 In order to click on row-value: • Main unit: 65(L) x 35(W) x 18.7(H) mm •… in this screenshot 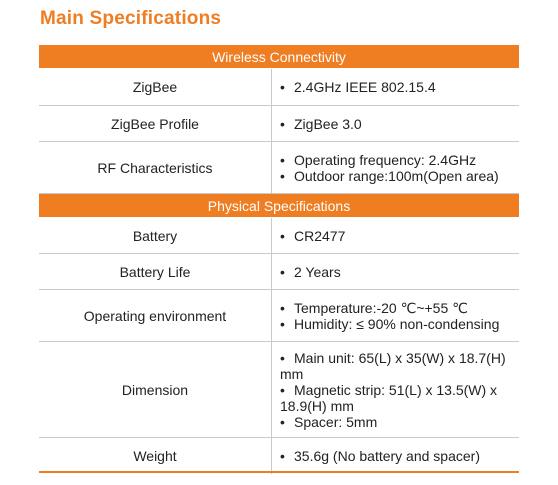, I will do `click(395, 389)`.